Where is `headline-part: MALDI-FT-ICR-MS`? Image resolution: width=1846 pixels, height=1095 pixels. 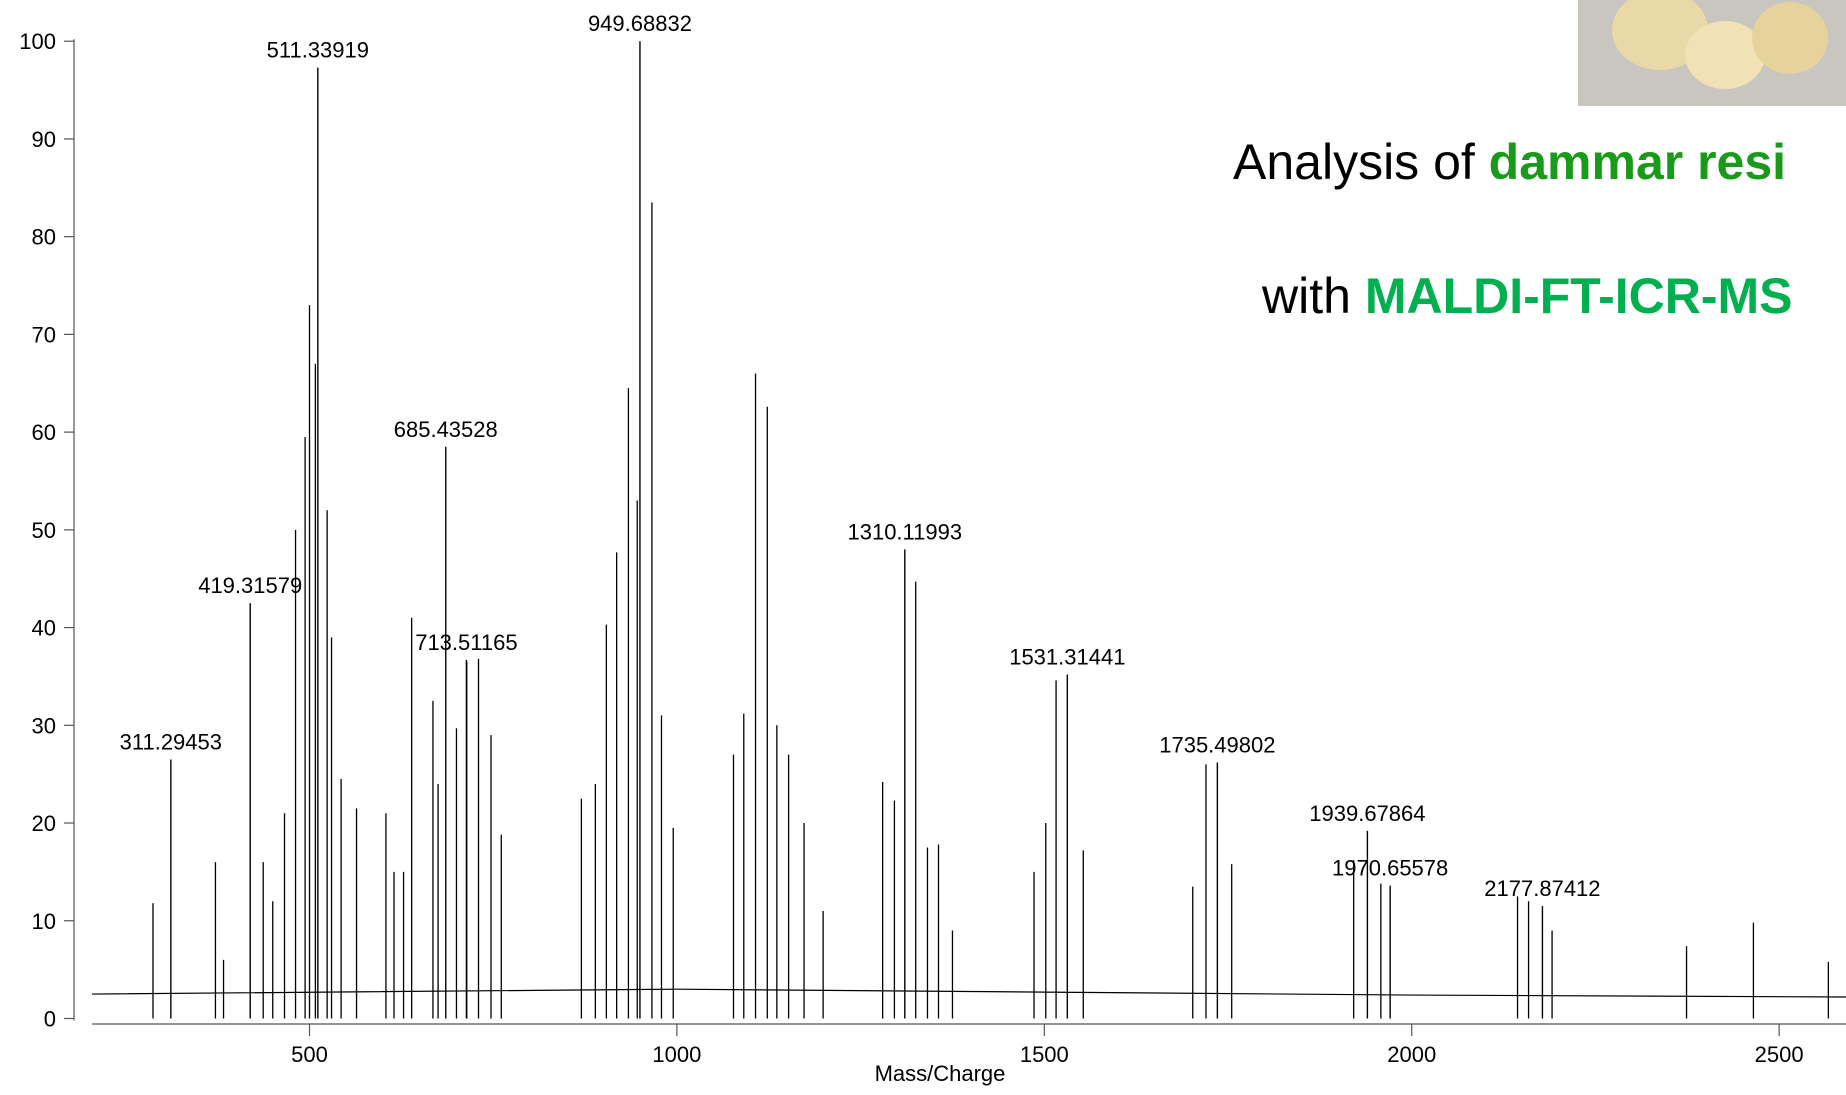 headline-part: MALDI-FT-ICR-MS is located at coordinates (1579, 296).